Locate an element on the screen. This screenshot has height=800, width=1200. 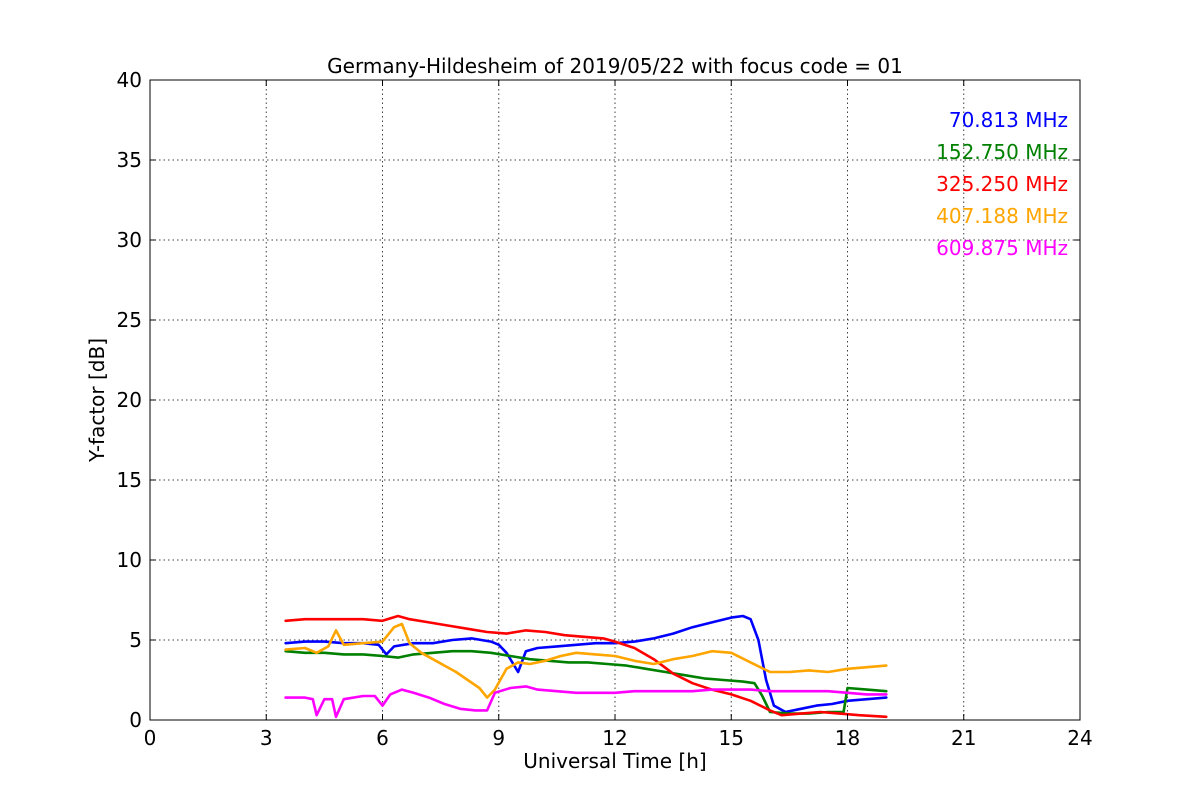
x-tick-label: 12 is located at coordinates (614, 738).